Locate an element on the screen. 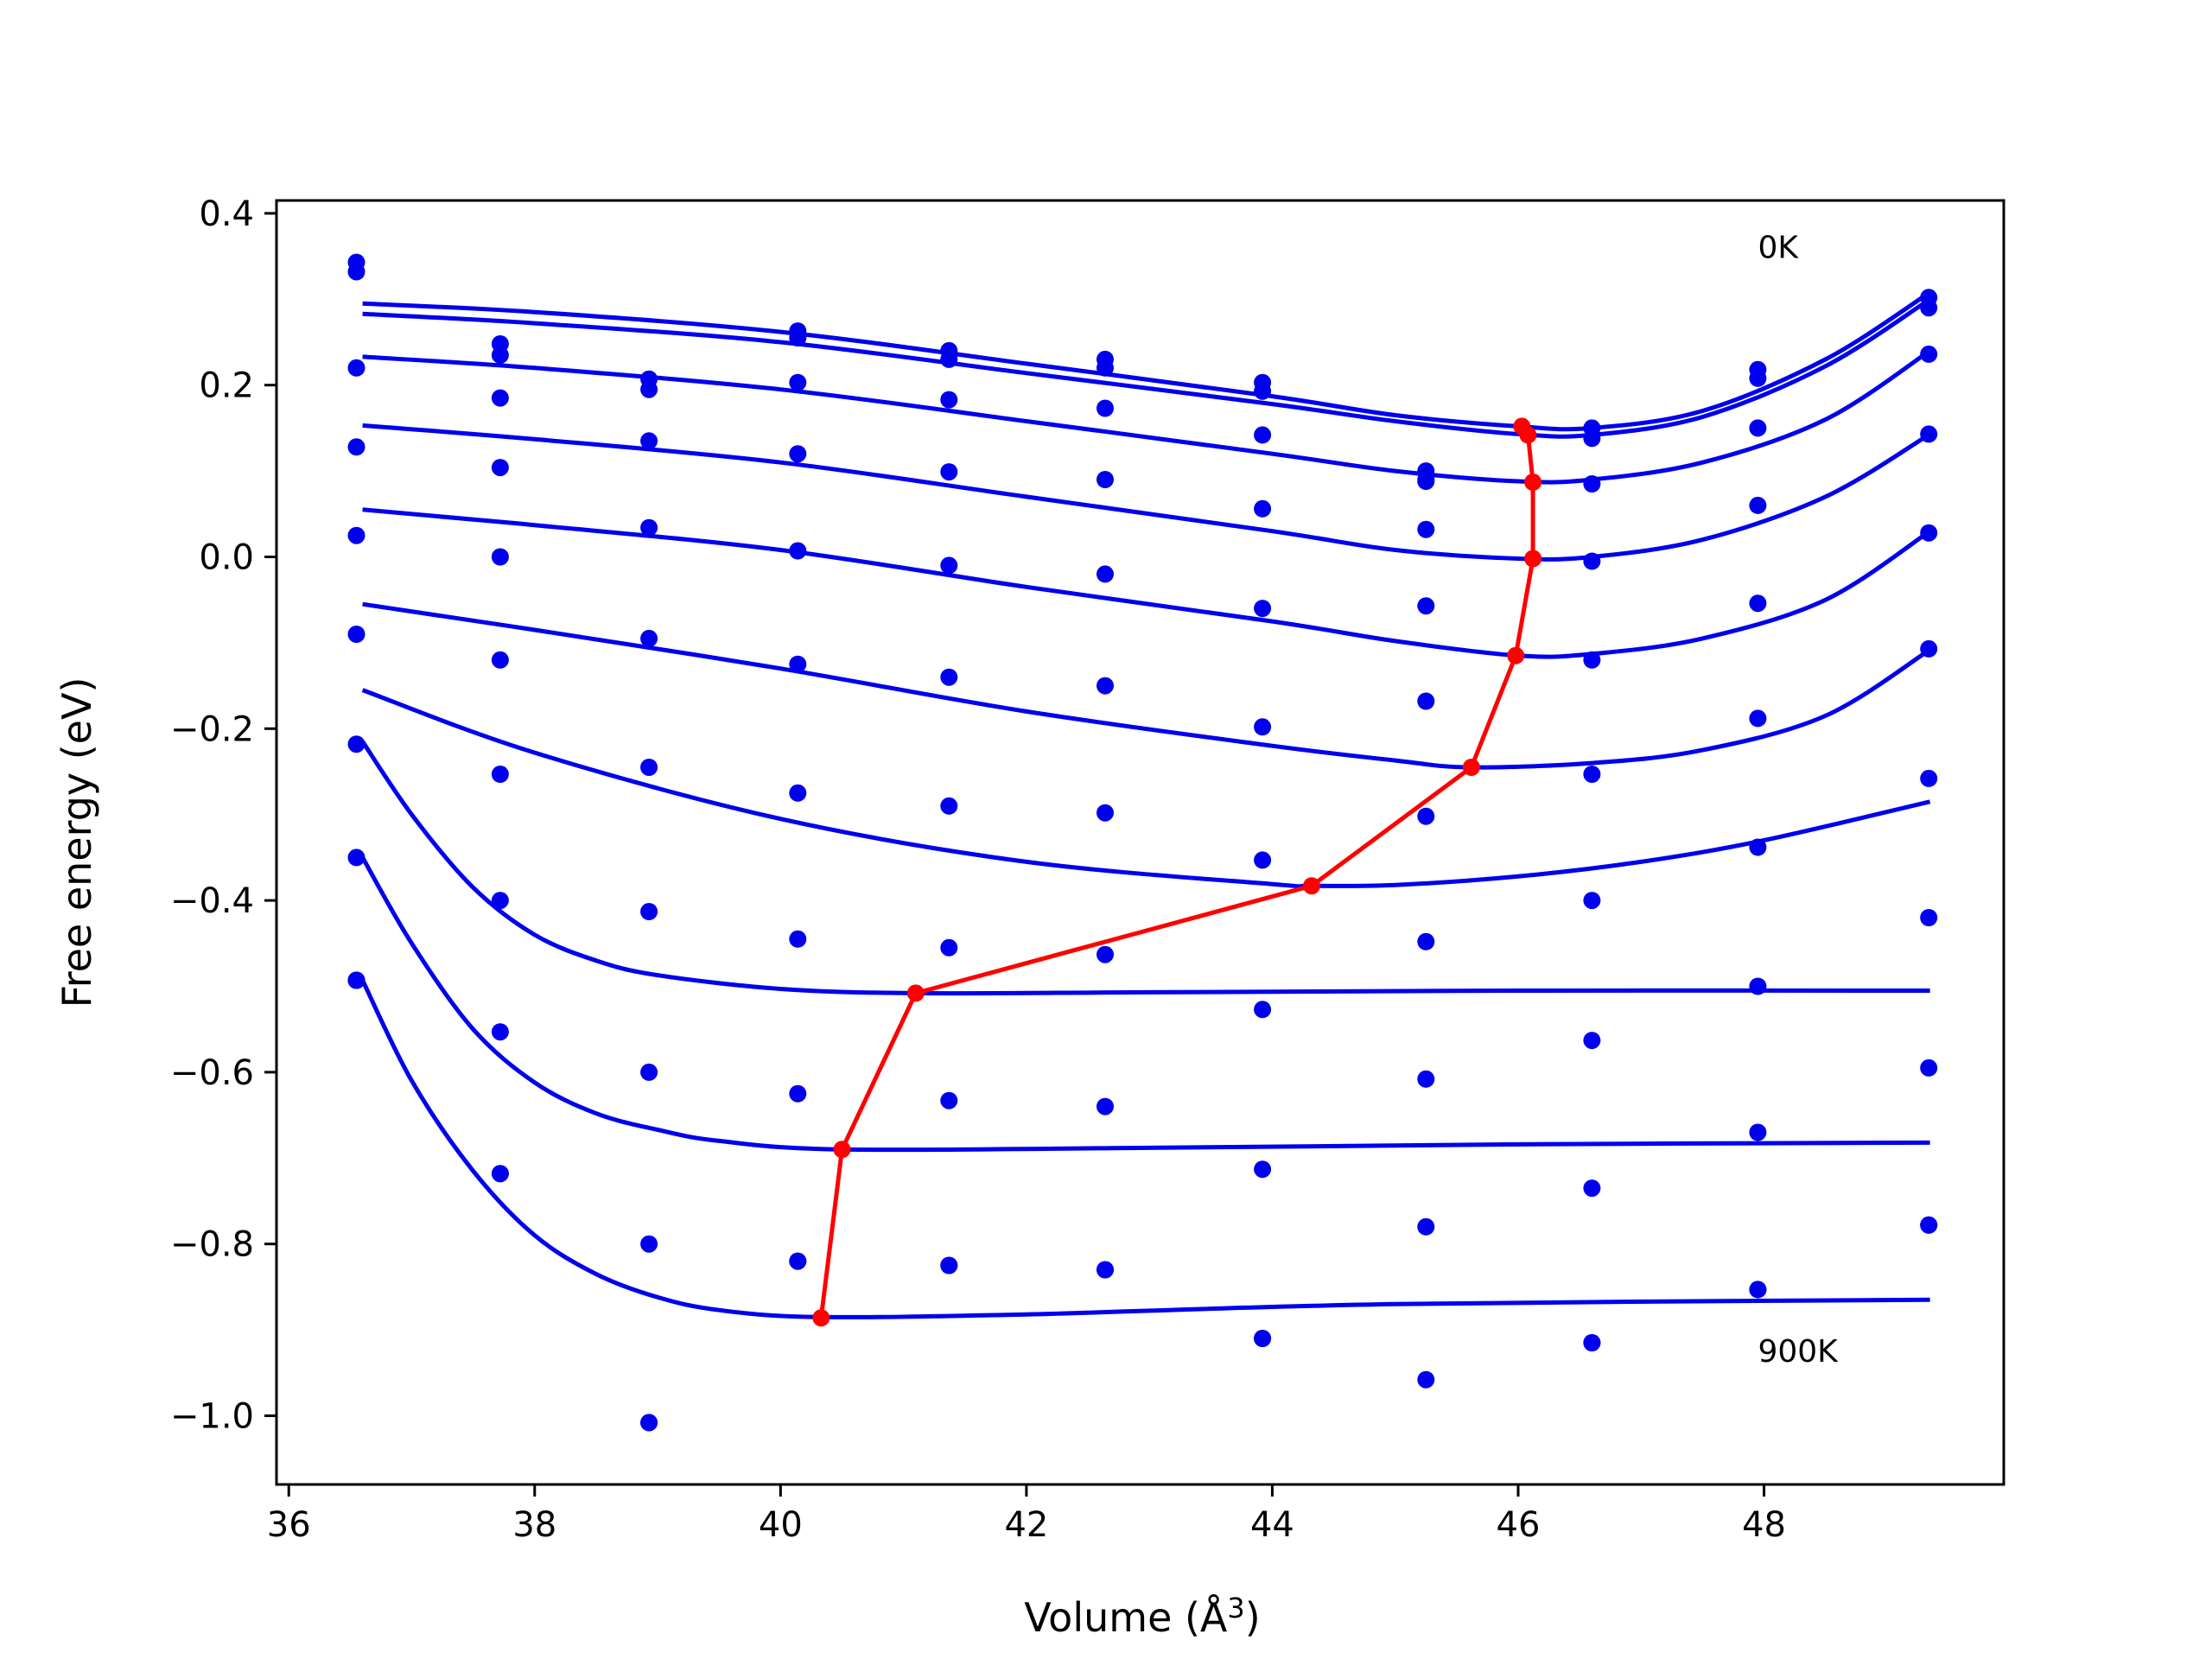 This screenshot has width=2212, height=1659. y-tick-label: −0.4 is located at coordinates (212, 901).